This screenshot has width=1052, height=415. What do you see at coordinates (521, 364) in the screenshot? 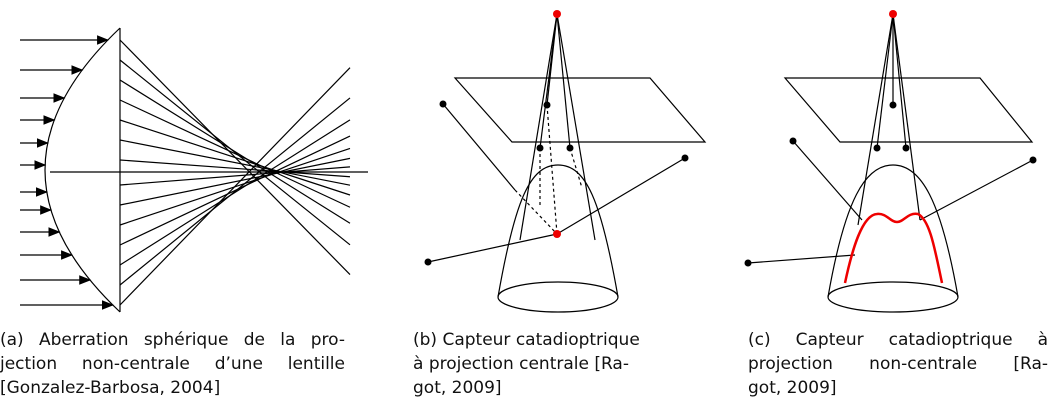
I see `caption-line: à projection centrale [Ra-` at bounding box center [521, 364].